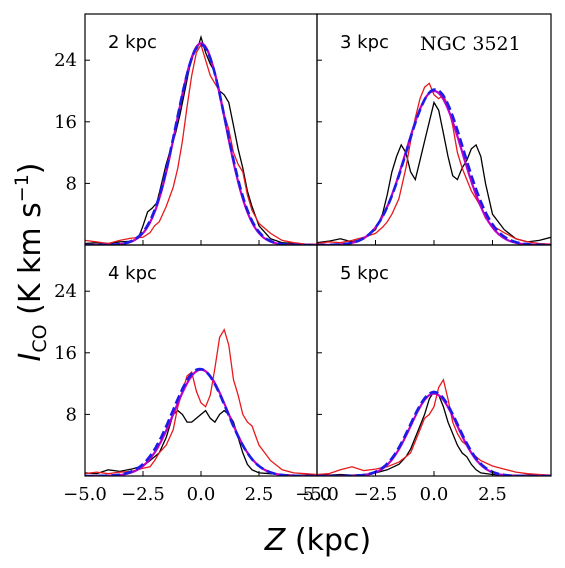 This screenshot has width=565, height=568. I want to click on panel-label: 2 kpc, so click(132, 42).